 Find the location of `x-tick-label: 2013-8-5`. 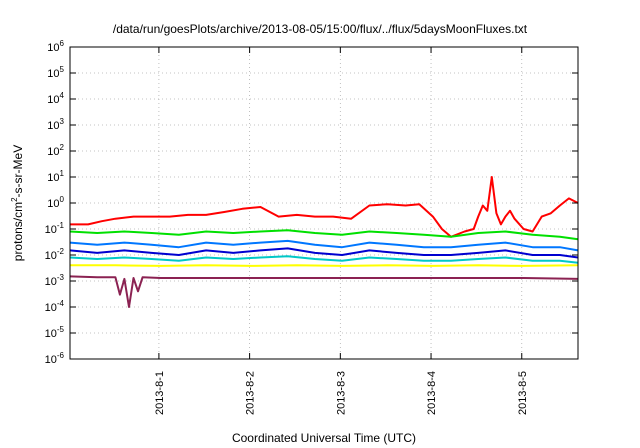

x-tick-label: 2013-8-5 is located at coordinates (523, 393).